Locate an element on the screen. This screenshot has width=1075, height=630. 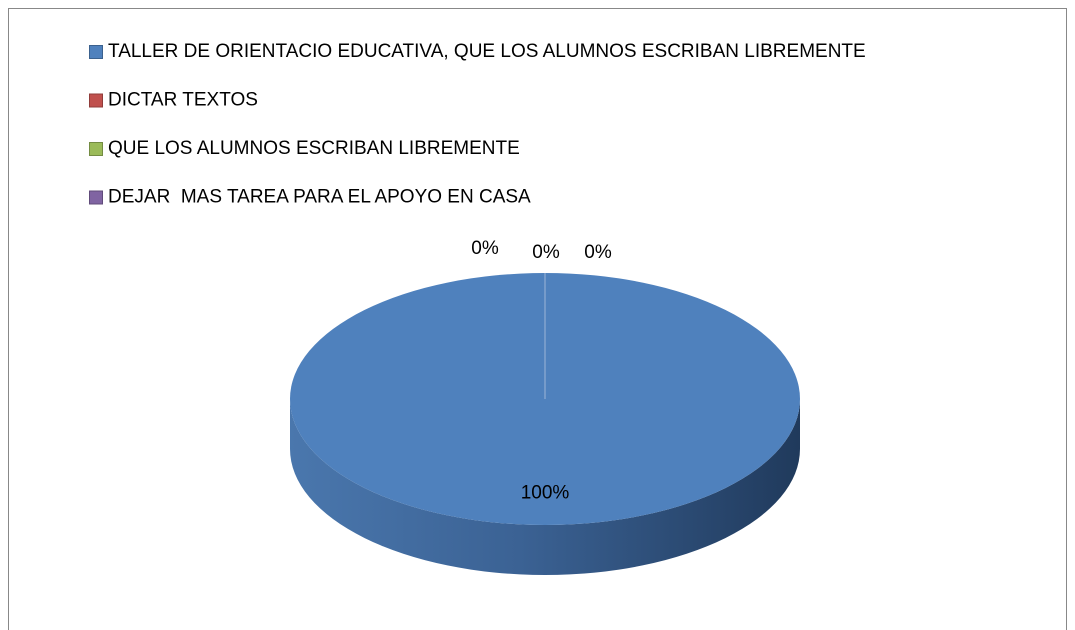
pie-side is located at coordinates (545, 487).